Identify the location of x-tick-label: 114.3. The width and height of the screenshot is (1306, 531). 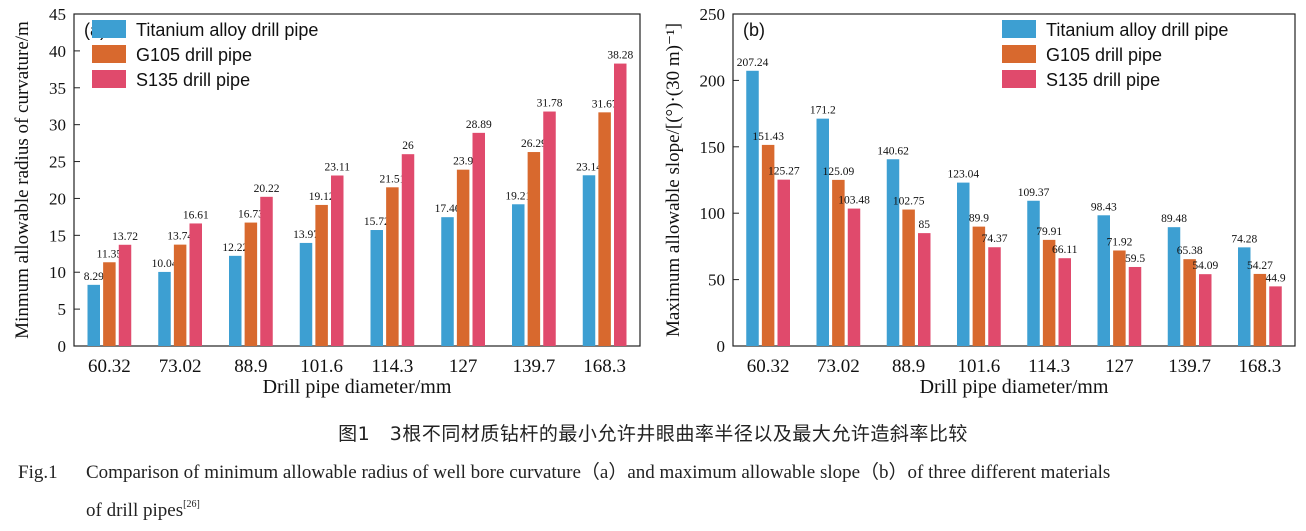
(1049, 366).